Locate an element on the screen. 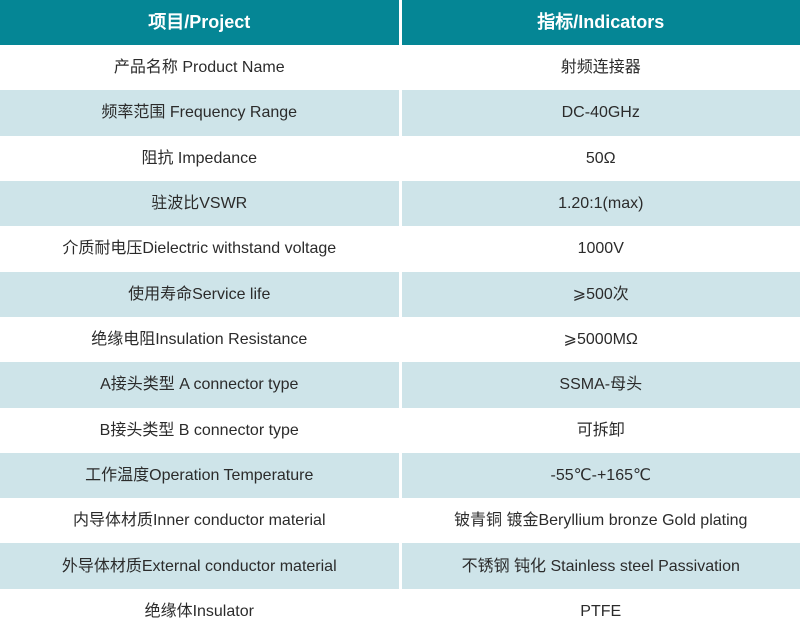  table-row: 使用寿命Service life ⩾500次 is located at coordinates (400, 294).